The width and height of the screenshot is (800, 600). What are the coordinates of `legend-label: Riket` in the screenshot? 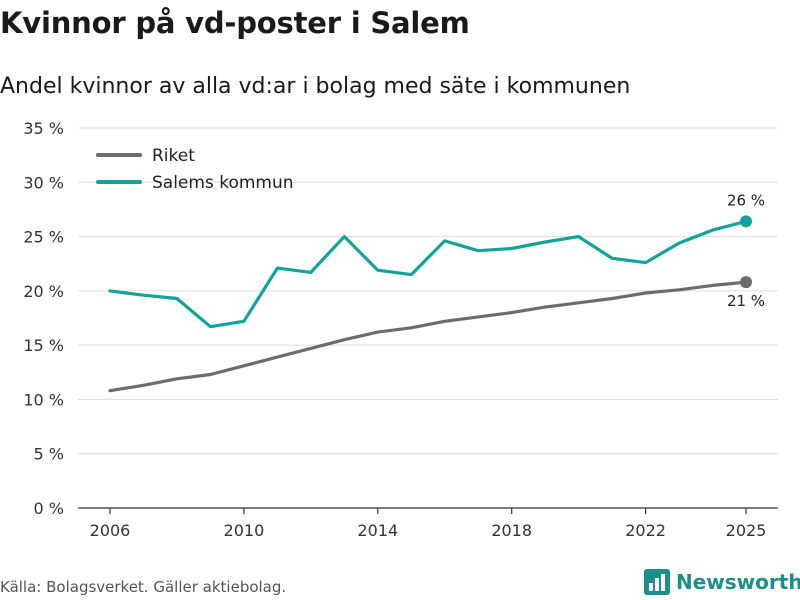 It's located at (173, 156).